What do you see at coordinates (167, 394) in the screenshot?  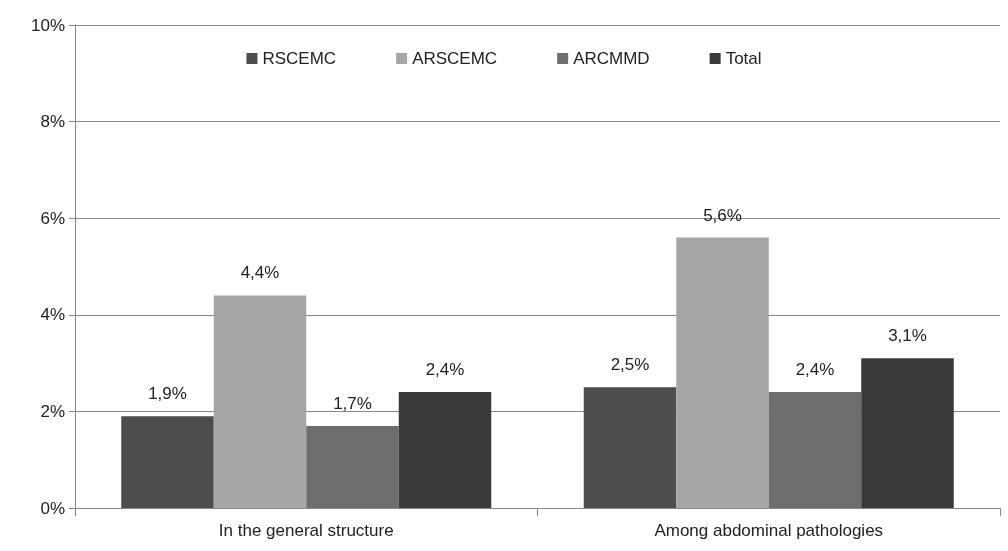 I see `data-label: 1,9%` at bounding box center [167, 394].